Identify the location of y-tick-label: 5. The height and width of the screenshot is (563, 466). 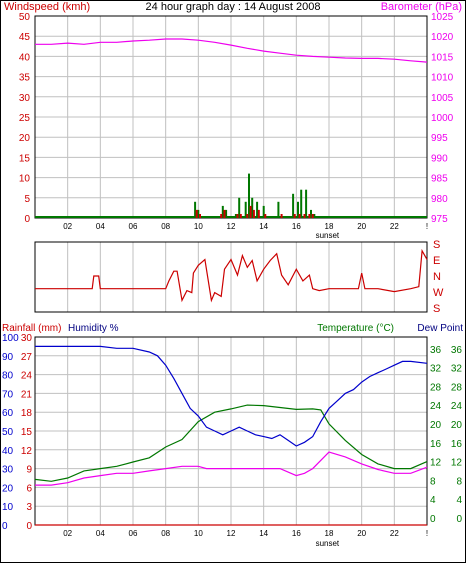
(27, 199).